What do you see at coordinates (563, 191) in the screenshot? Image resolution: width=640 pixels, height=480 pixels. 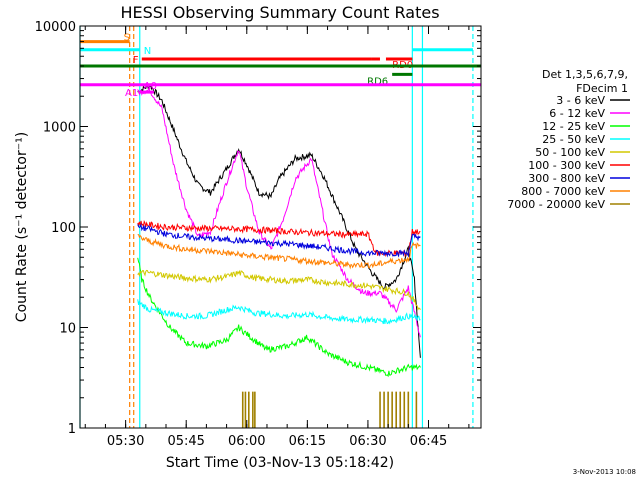 I see `legend-entry-label-7: 800 - 7000 keV` at bounding box center [563, 191].